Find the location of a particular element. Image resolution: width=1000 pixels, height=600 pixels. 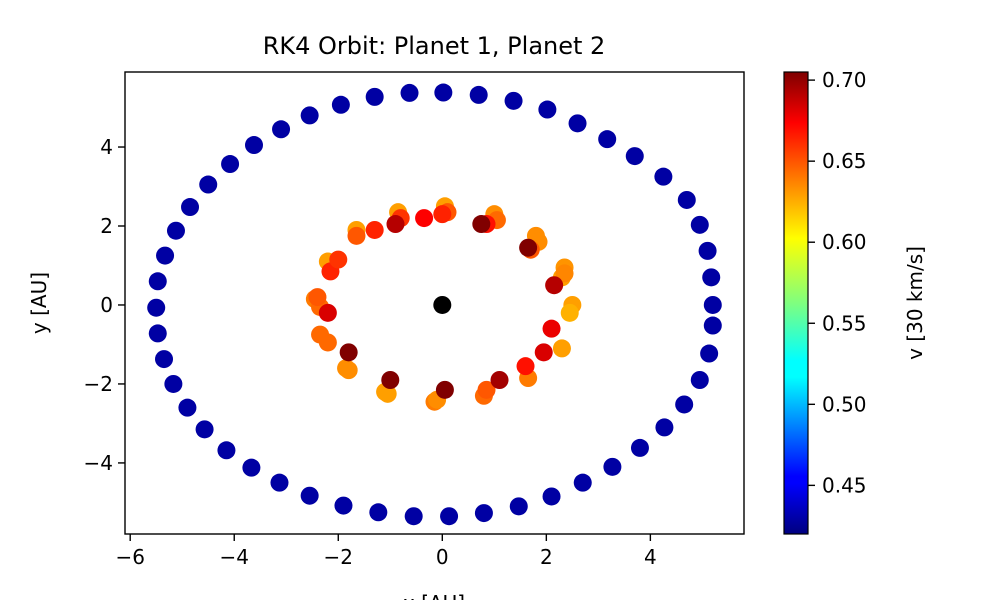

y-tick-label: 2 is located at coordinates (106, 226).